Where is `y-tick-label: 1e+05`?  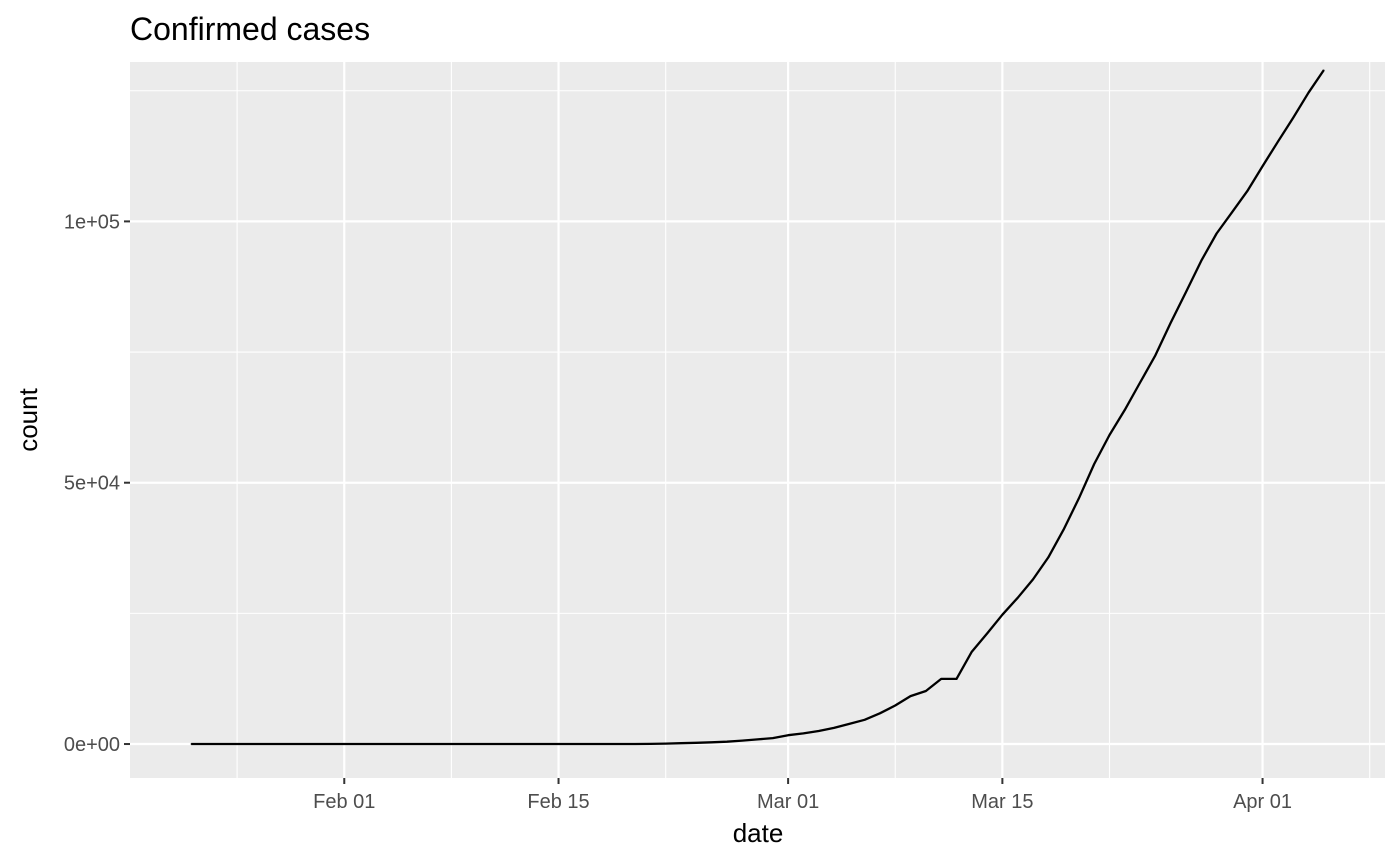
y-tick-label: 1e+05 is located at coordinates (92, 222).